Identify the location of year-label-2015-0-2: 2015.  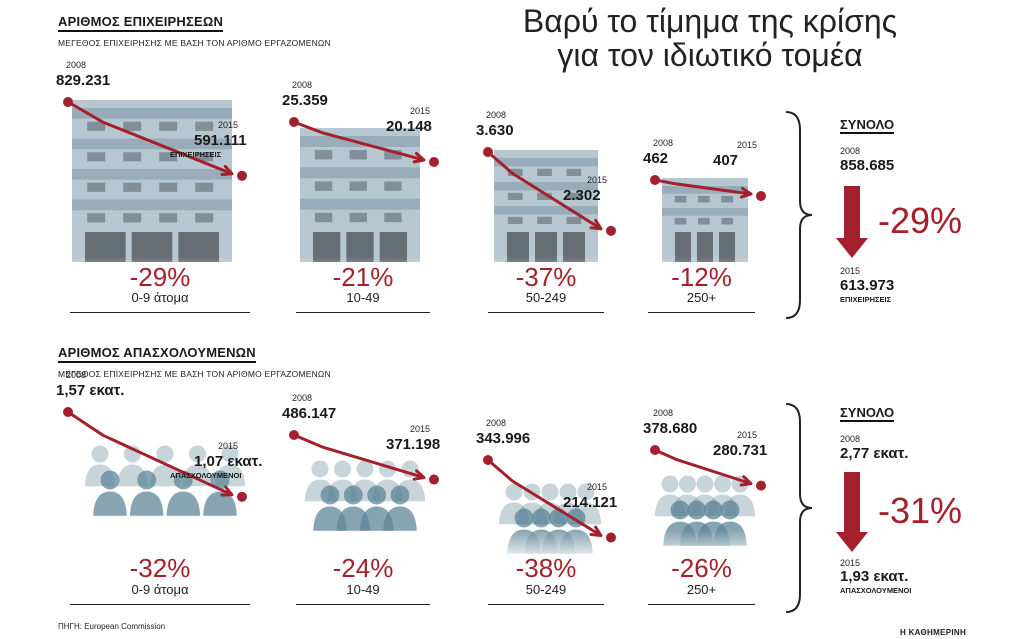
(597, 179).